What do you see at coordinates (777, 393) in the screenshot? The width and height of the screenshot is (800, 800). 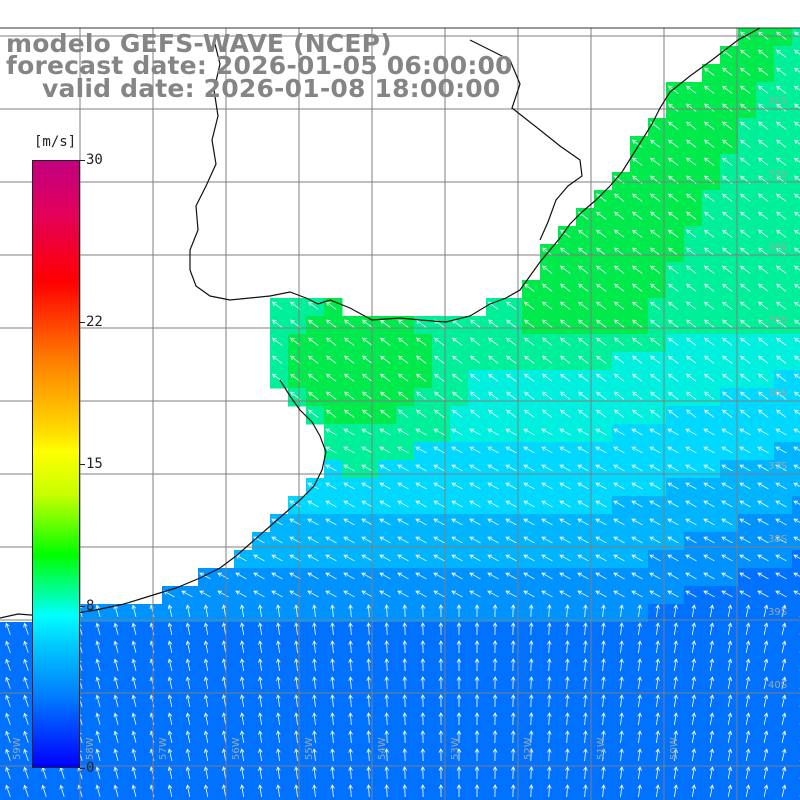 I see `latitude-label: 36S` at bounding box center [777, 393].